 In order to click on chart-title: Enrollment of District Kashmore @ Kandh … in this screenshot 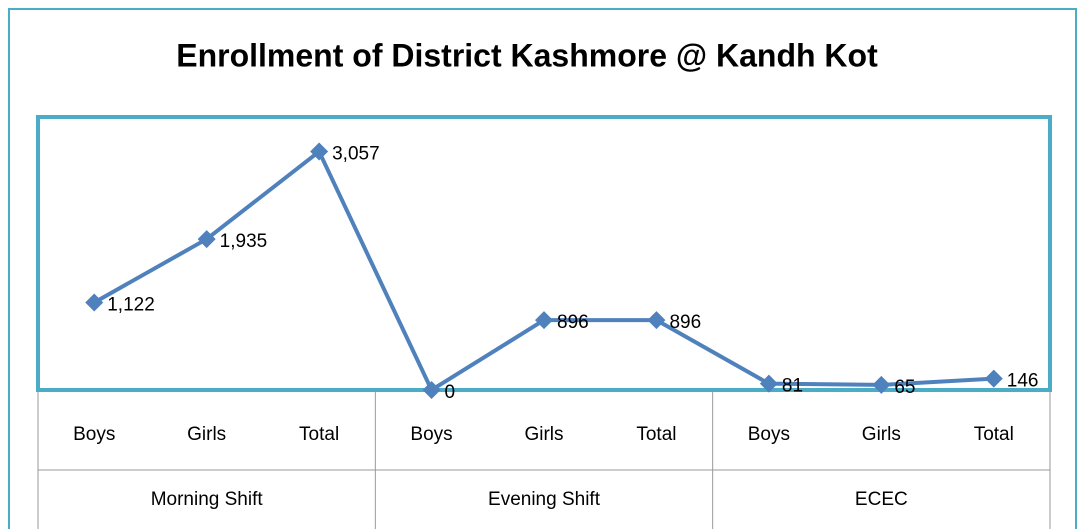, I will do `click(527, 55)`.